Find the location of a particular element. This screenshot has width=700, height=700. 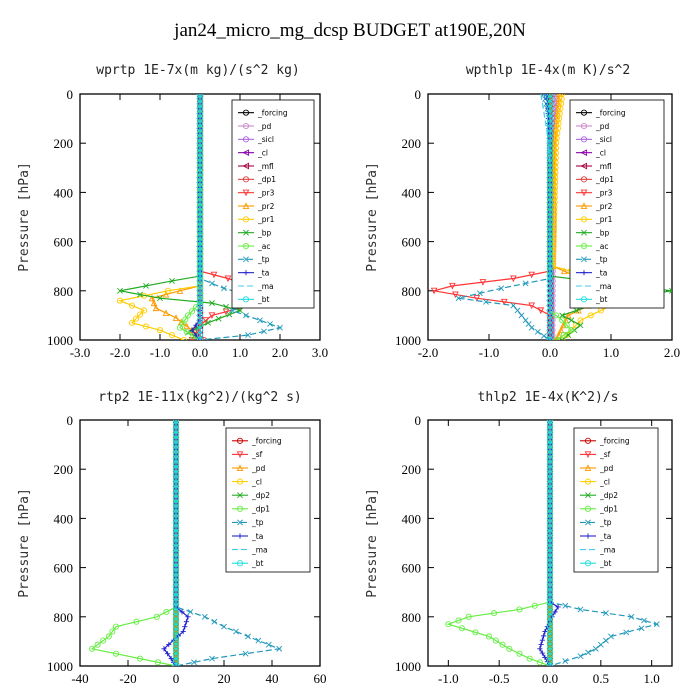

legend-label: _forcing is located at coordinates (272, 112).